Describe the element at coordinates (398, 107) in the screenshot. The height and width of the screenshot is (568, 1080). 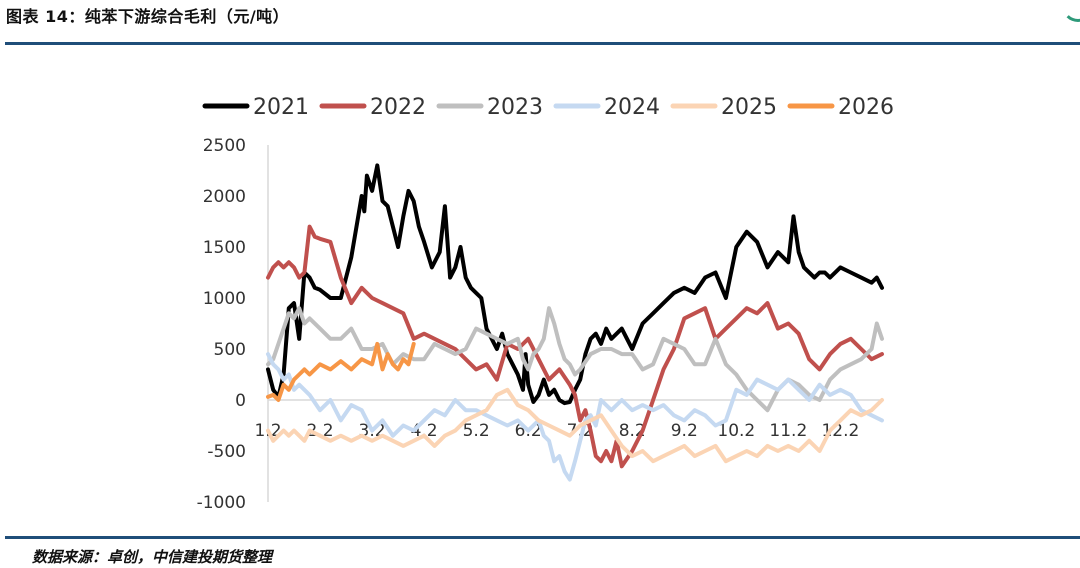
I see `legend-label-2022: 2022` at that location.